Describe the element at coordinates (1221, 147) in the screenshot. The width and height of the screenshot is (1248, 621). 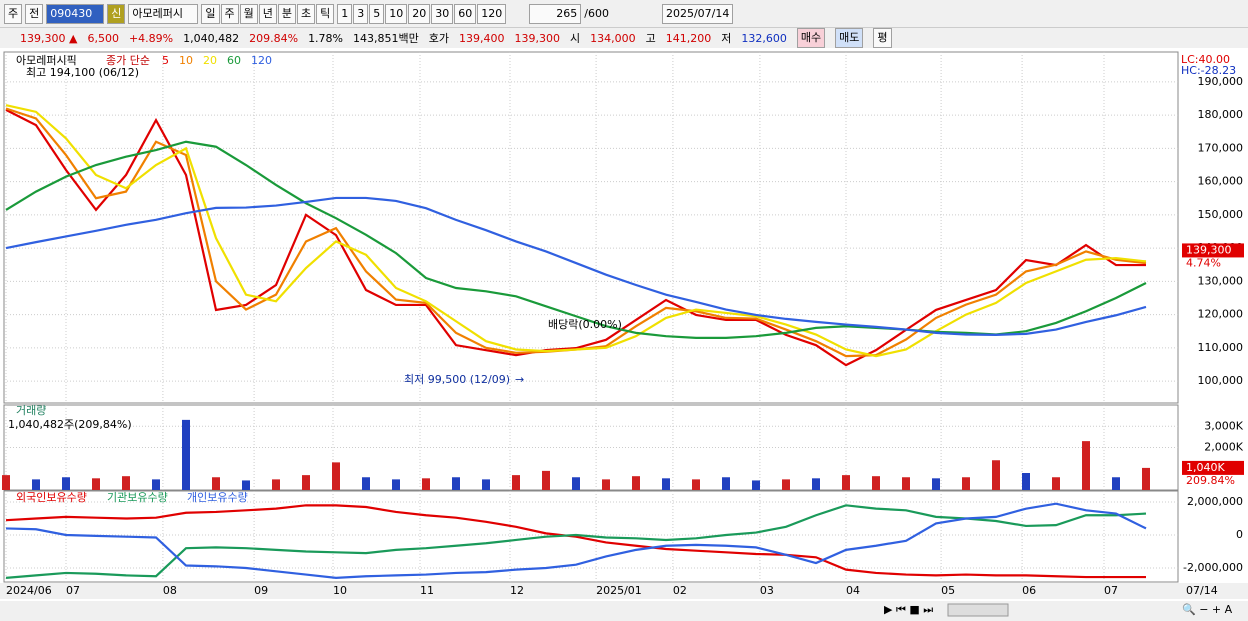
I see `y-tick-label: 170,000` at that location.